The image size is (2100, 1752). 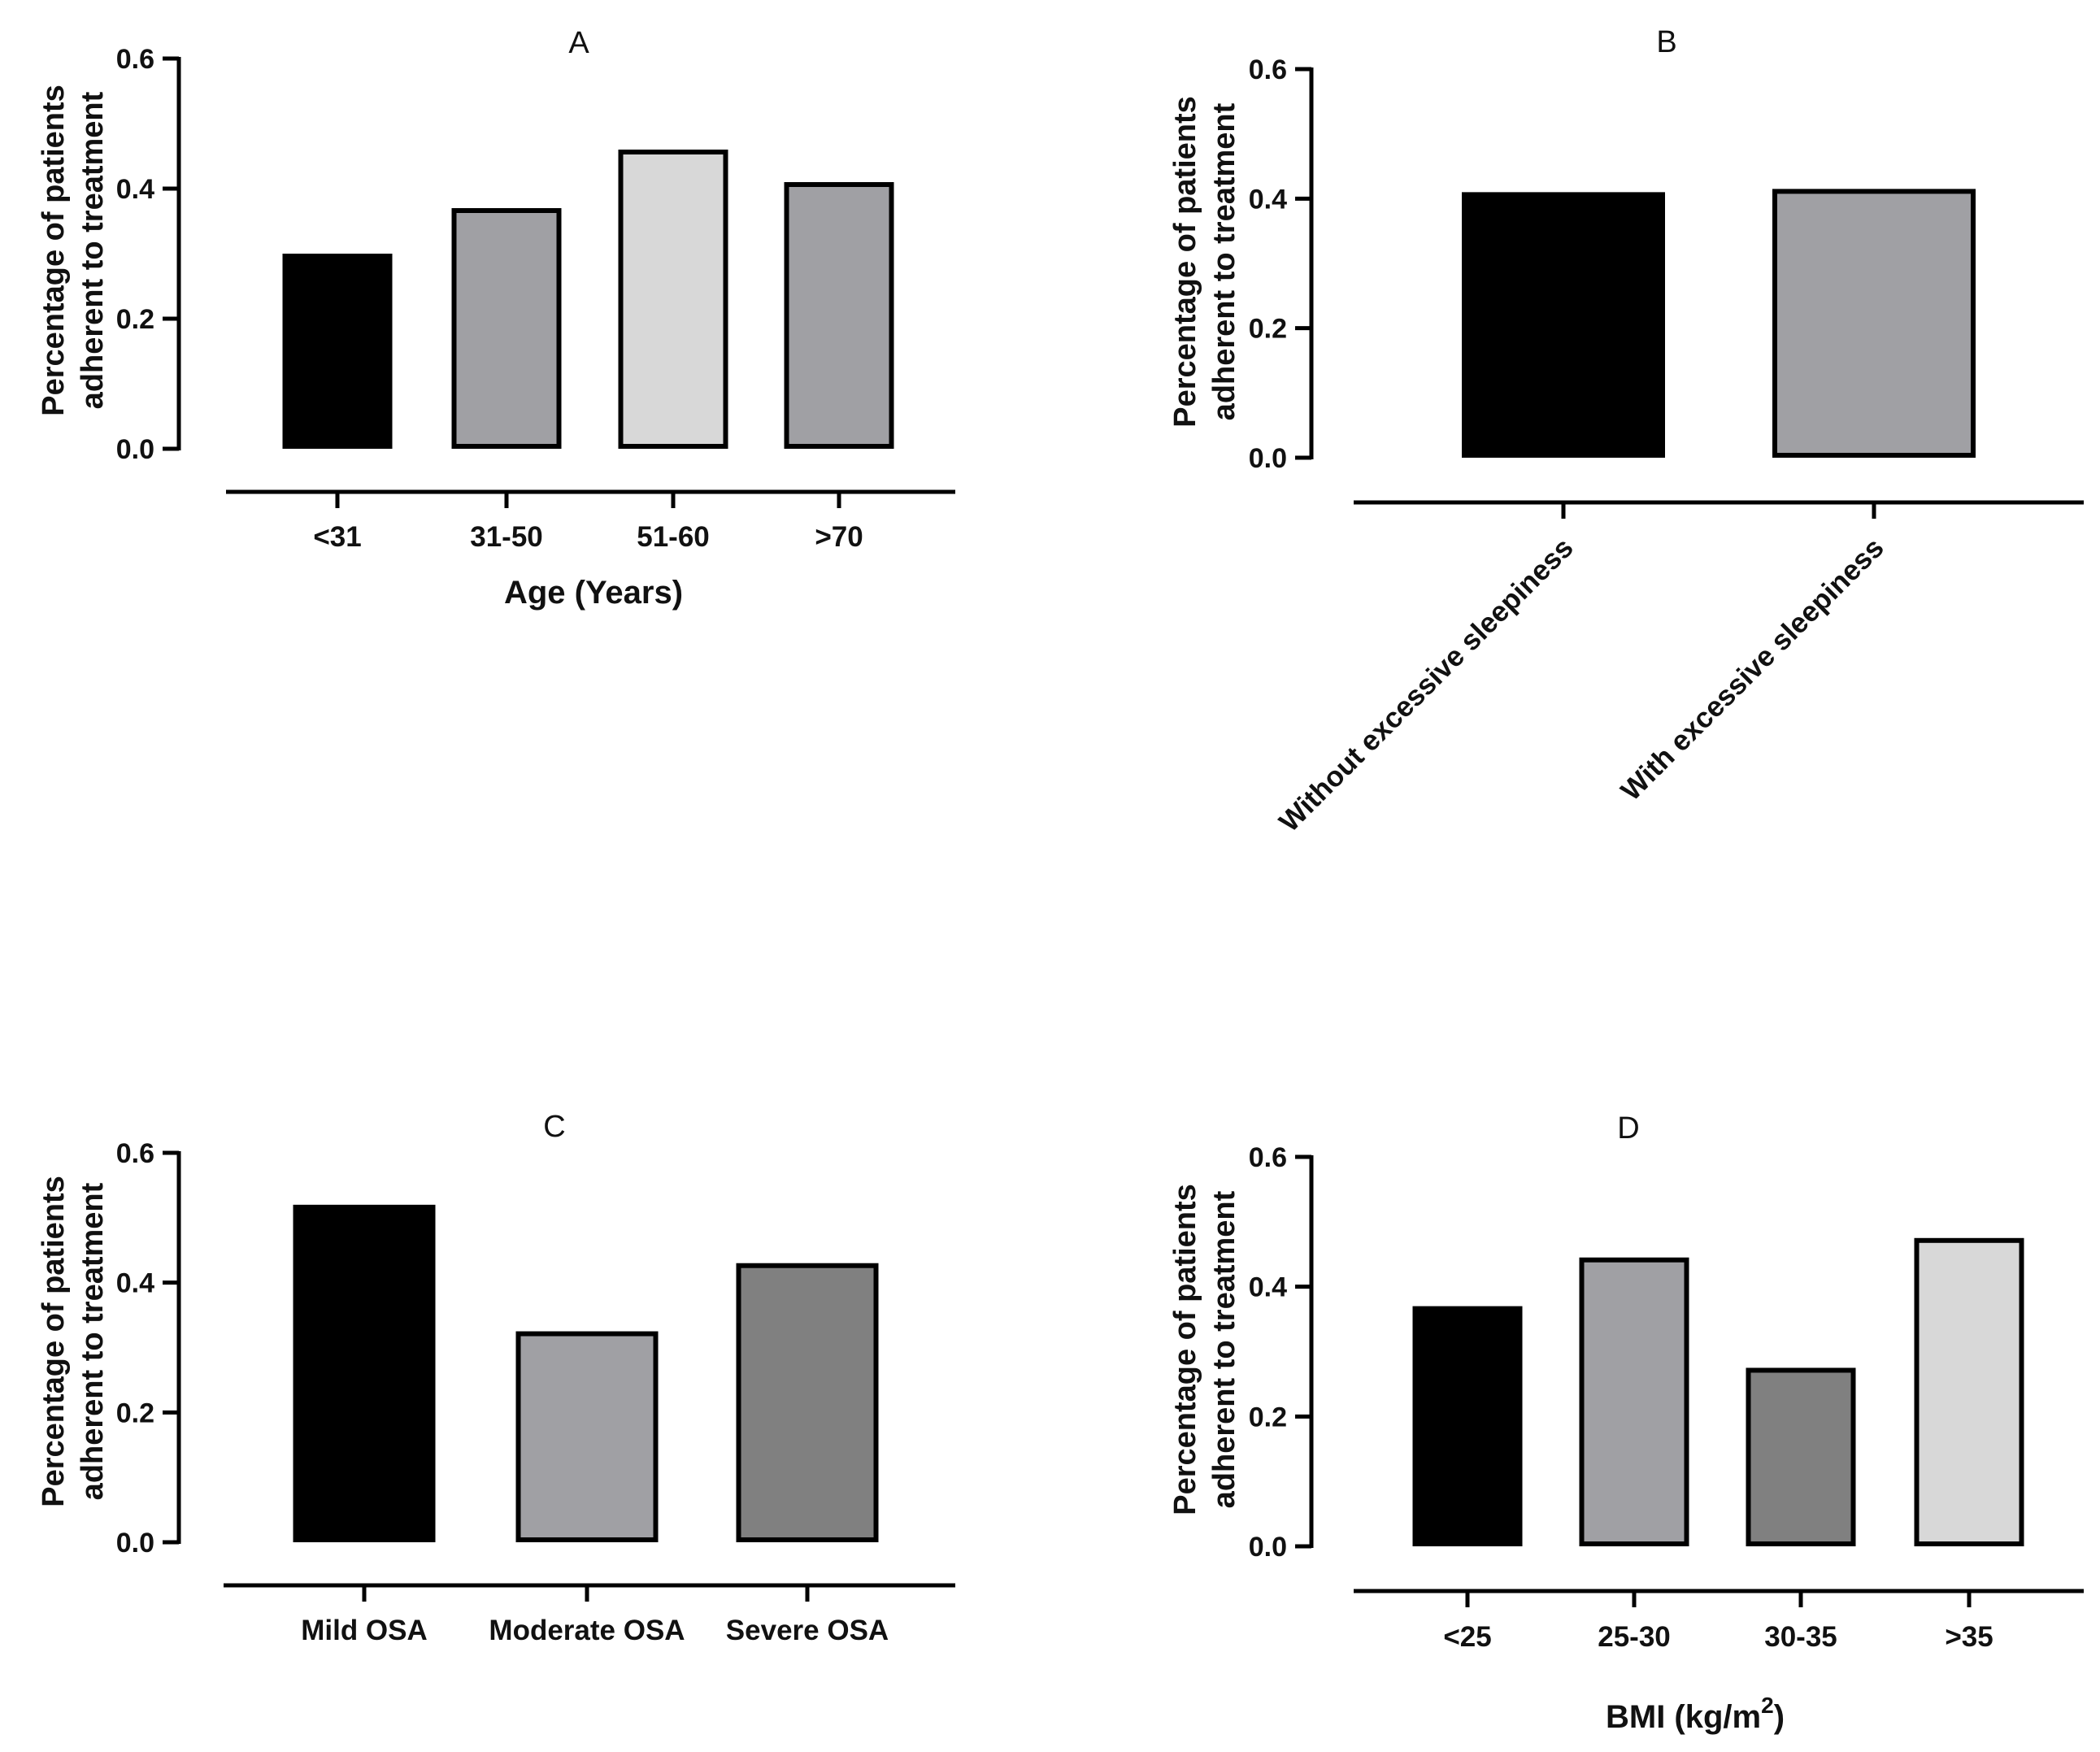 What do you see at coordinates (807, 1631) in the screenshot?
I see `category-label: Severe OSA` at bounding box center [807, 1631].